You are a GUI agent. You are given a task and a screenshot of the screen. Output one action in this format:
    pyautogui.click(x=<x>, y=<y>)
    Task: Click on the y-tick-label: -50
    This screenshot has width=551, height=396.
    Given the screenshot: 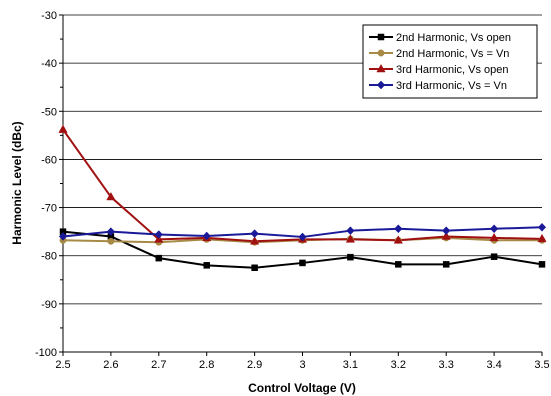 What is the action you would take?
    pyautogui.click(x=49, y=112)
    